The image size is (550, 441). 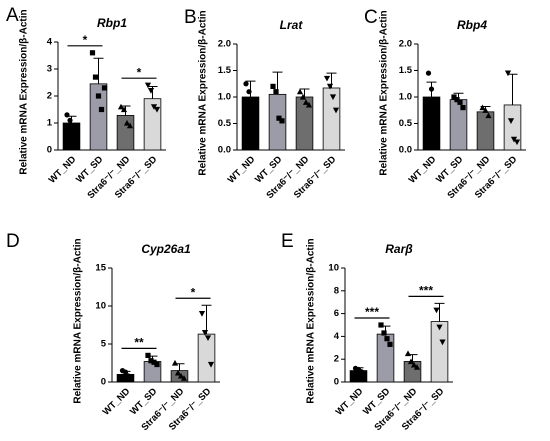 I want to click on y-tick-label: 2, so click(x=49, y=96).